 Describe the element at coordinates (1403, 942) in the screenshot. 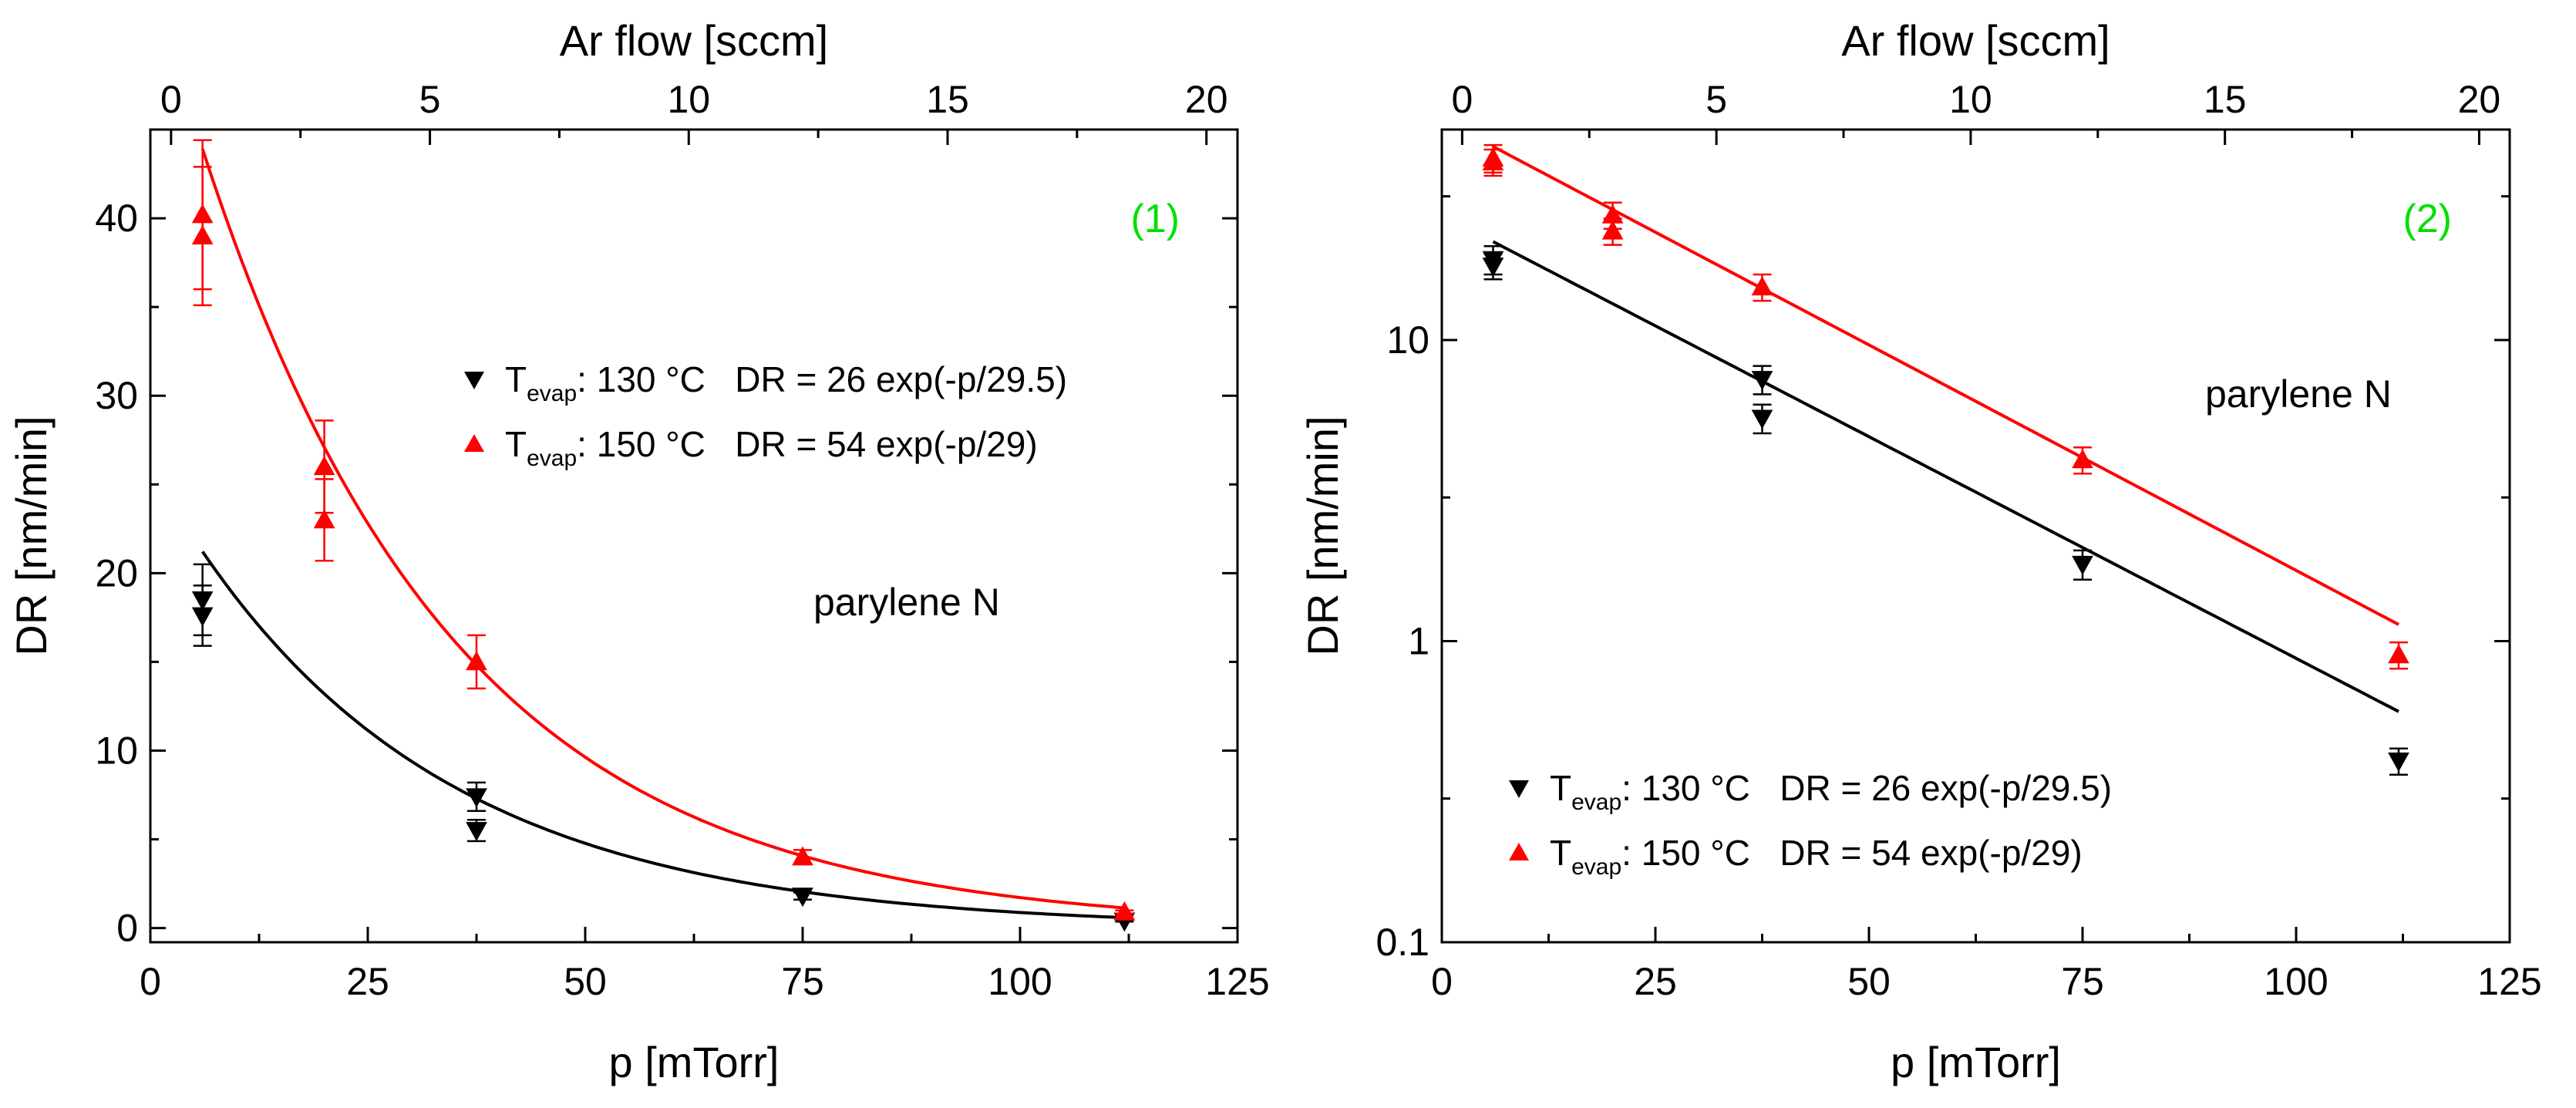

I see `y-tick-label: 0.1` at that location.